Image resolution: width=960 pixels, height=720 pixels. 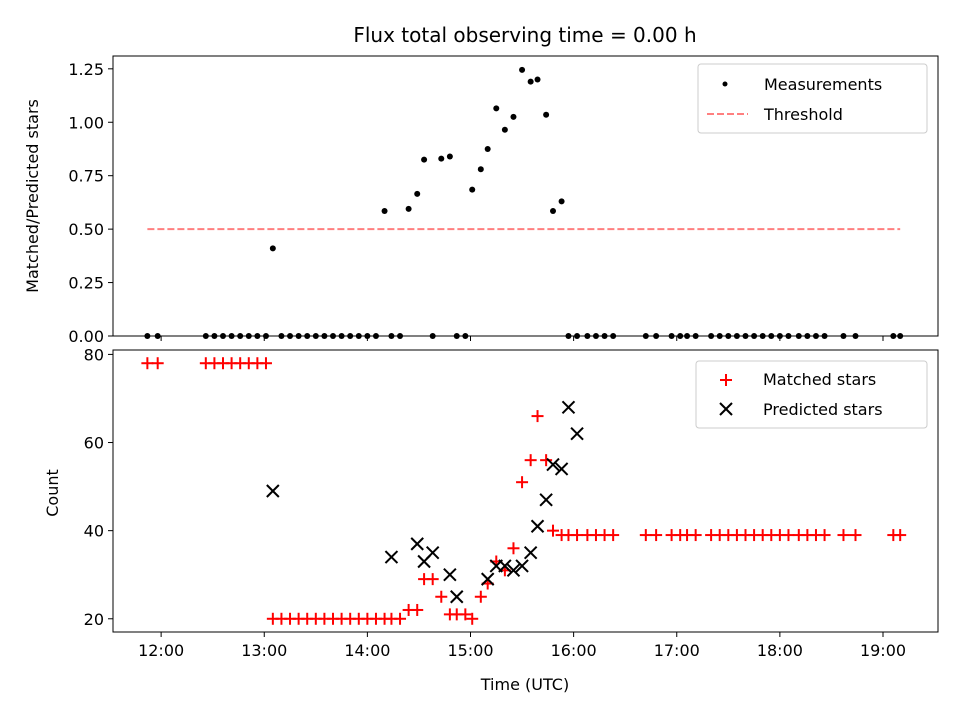 What do you see at coordinates (52, 493) in the screenshot?
I see `bottom-y-axis-label: Count` at bounding box center [52, 493].